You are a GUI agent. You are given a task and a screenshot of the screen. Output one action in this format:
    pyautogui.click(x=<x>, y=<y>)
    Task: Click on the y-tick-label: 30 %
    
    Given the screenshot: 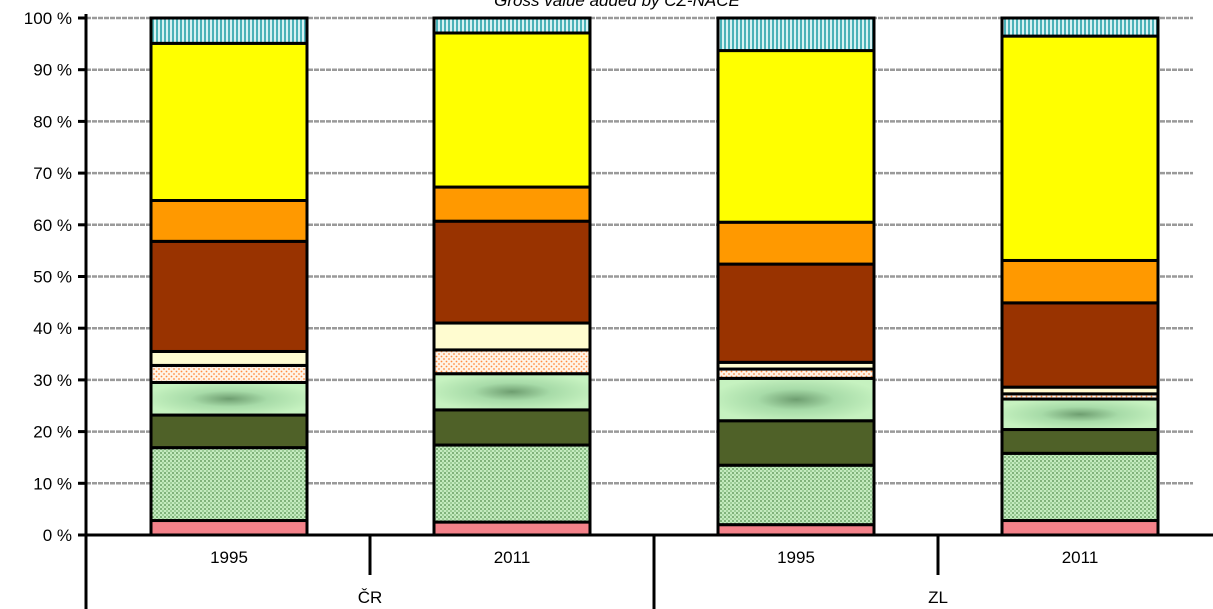 What is the action you would take?
    pyautogui.click(x=52, y=380)
    